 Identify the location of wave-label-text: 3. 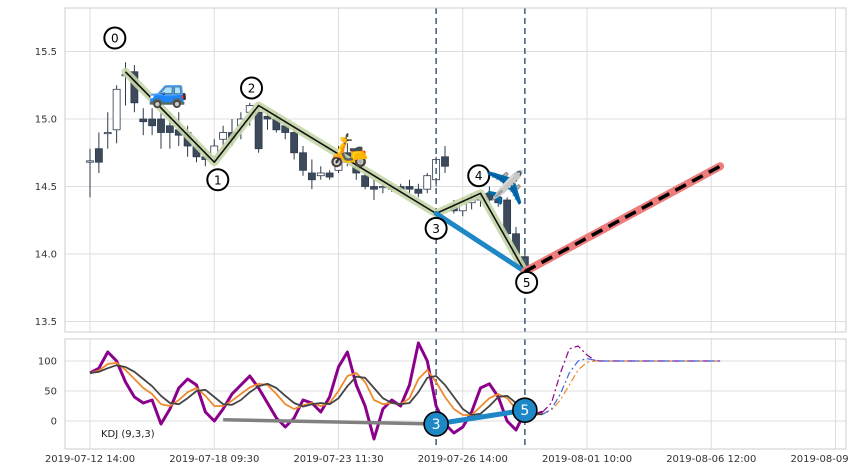
(436, 229).